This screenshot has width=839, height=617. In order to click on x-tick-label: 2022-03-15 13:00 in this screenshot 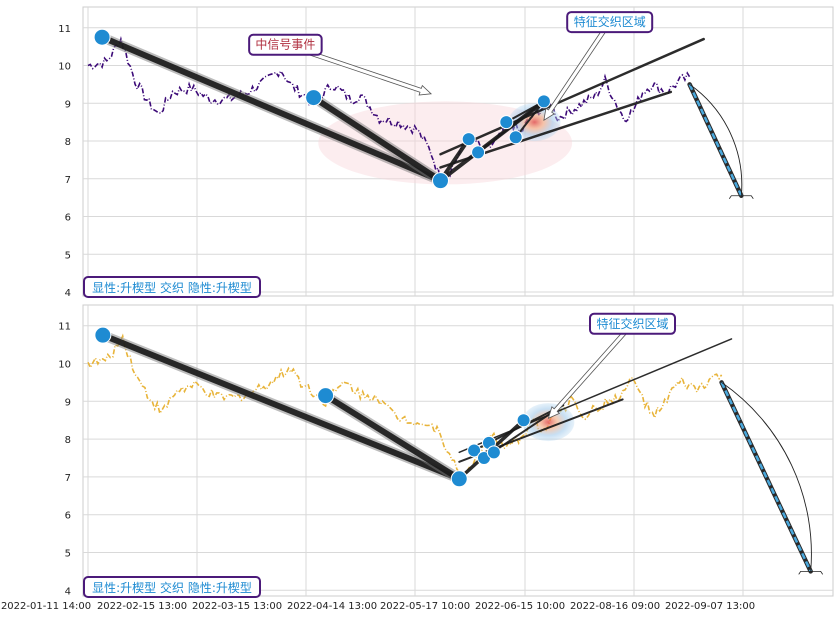, I will do `click(237, 606)`.